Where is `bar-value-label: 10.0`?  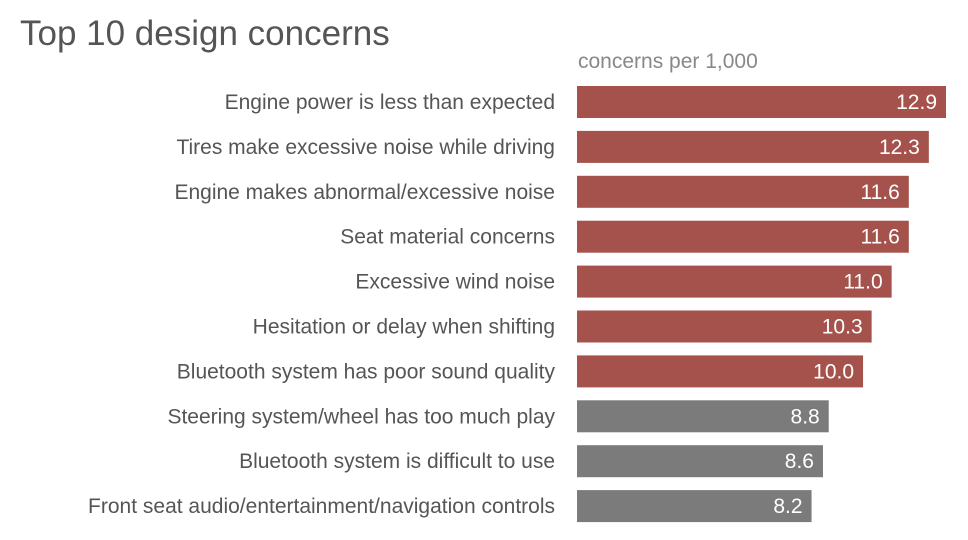
bar-value-label: 10.0 is located at coordinates (833, 371).